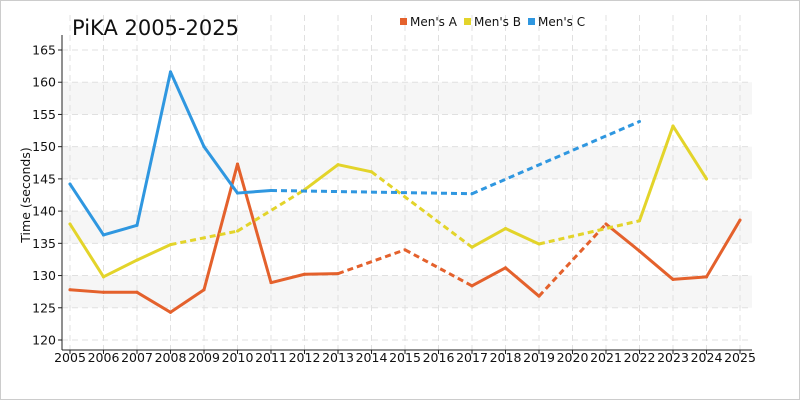 The height and width of the screenshot is (400, 800). What do you see at coordinates (271, 357) in the screenshot?
I see `x-tick-label: 2011` at bounding box center [271, 357].